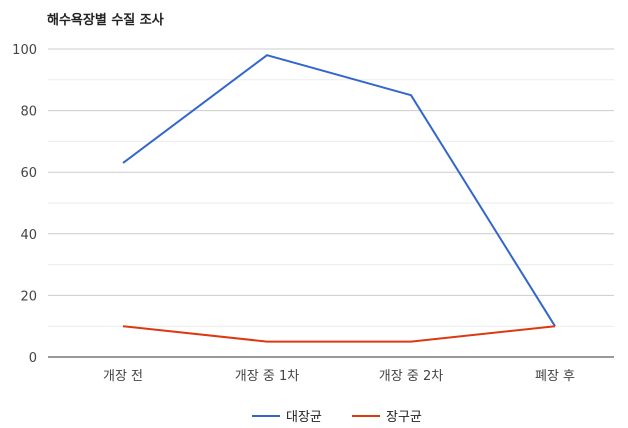  Describe the element at coordinates (28, 296) in the screenshot. I see `y-tick-label: 20` at that location.